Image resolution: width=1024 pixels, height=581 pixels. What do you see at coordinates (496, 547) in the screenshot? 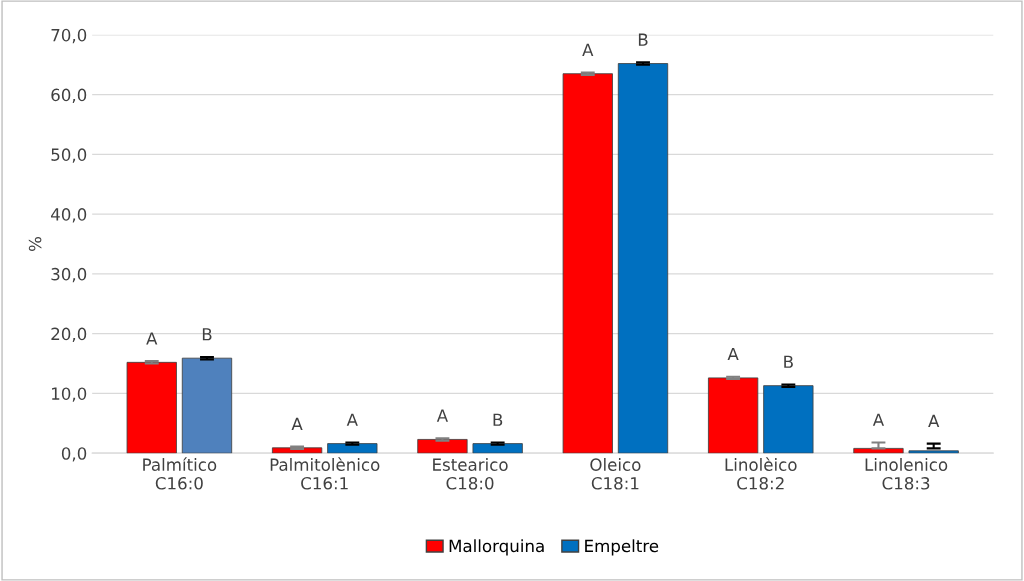
I see `legend-label: Mallorquina` at bounding box center [496, 547].